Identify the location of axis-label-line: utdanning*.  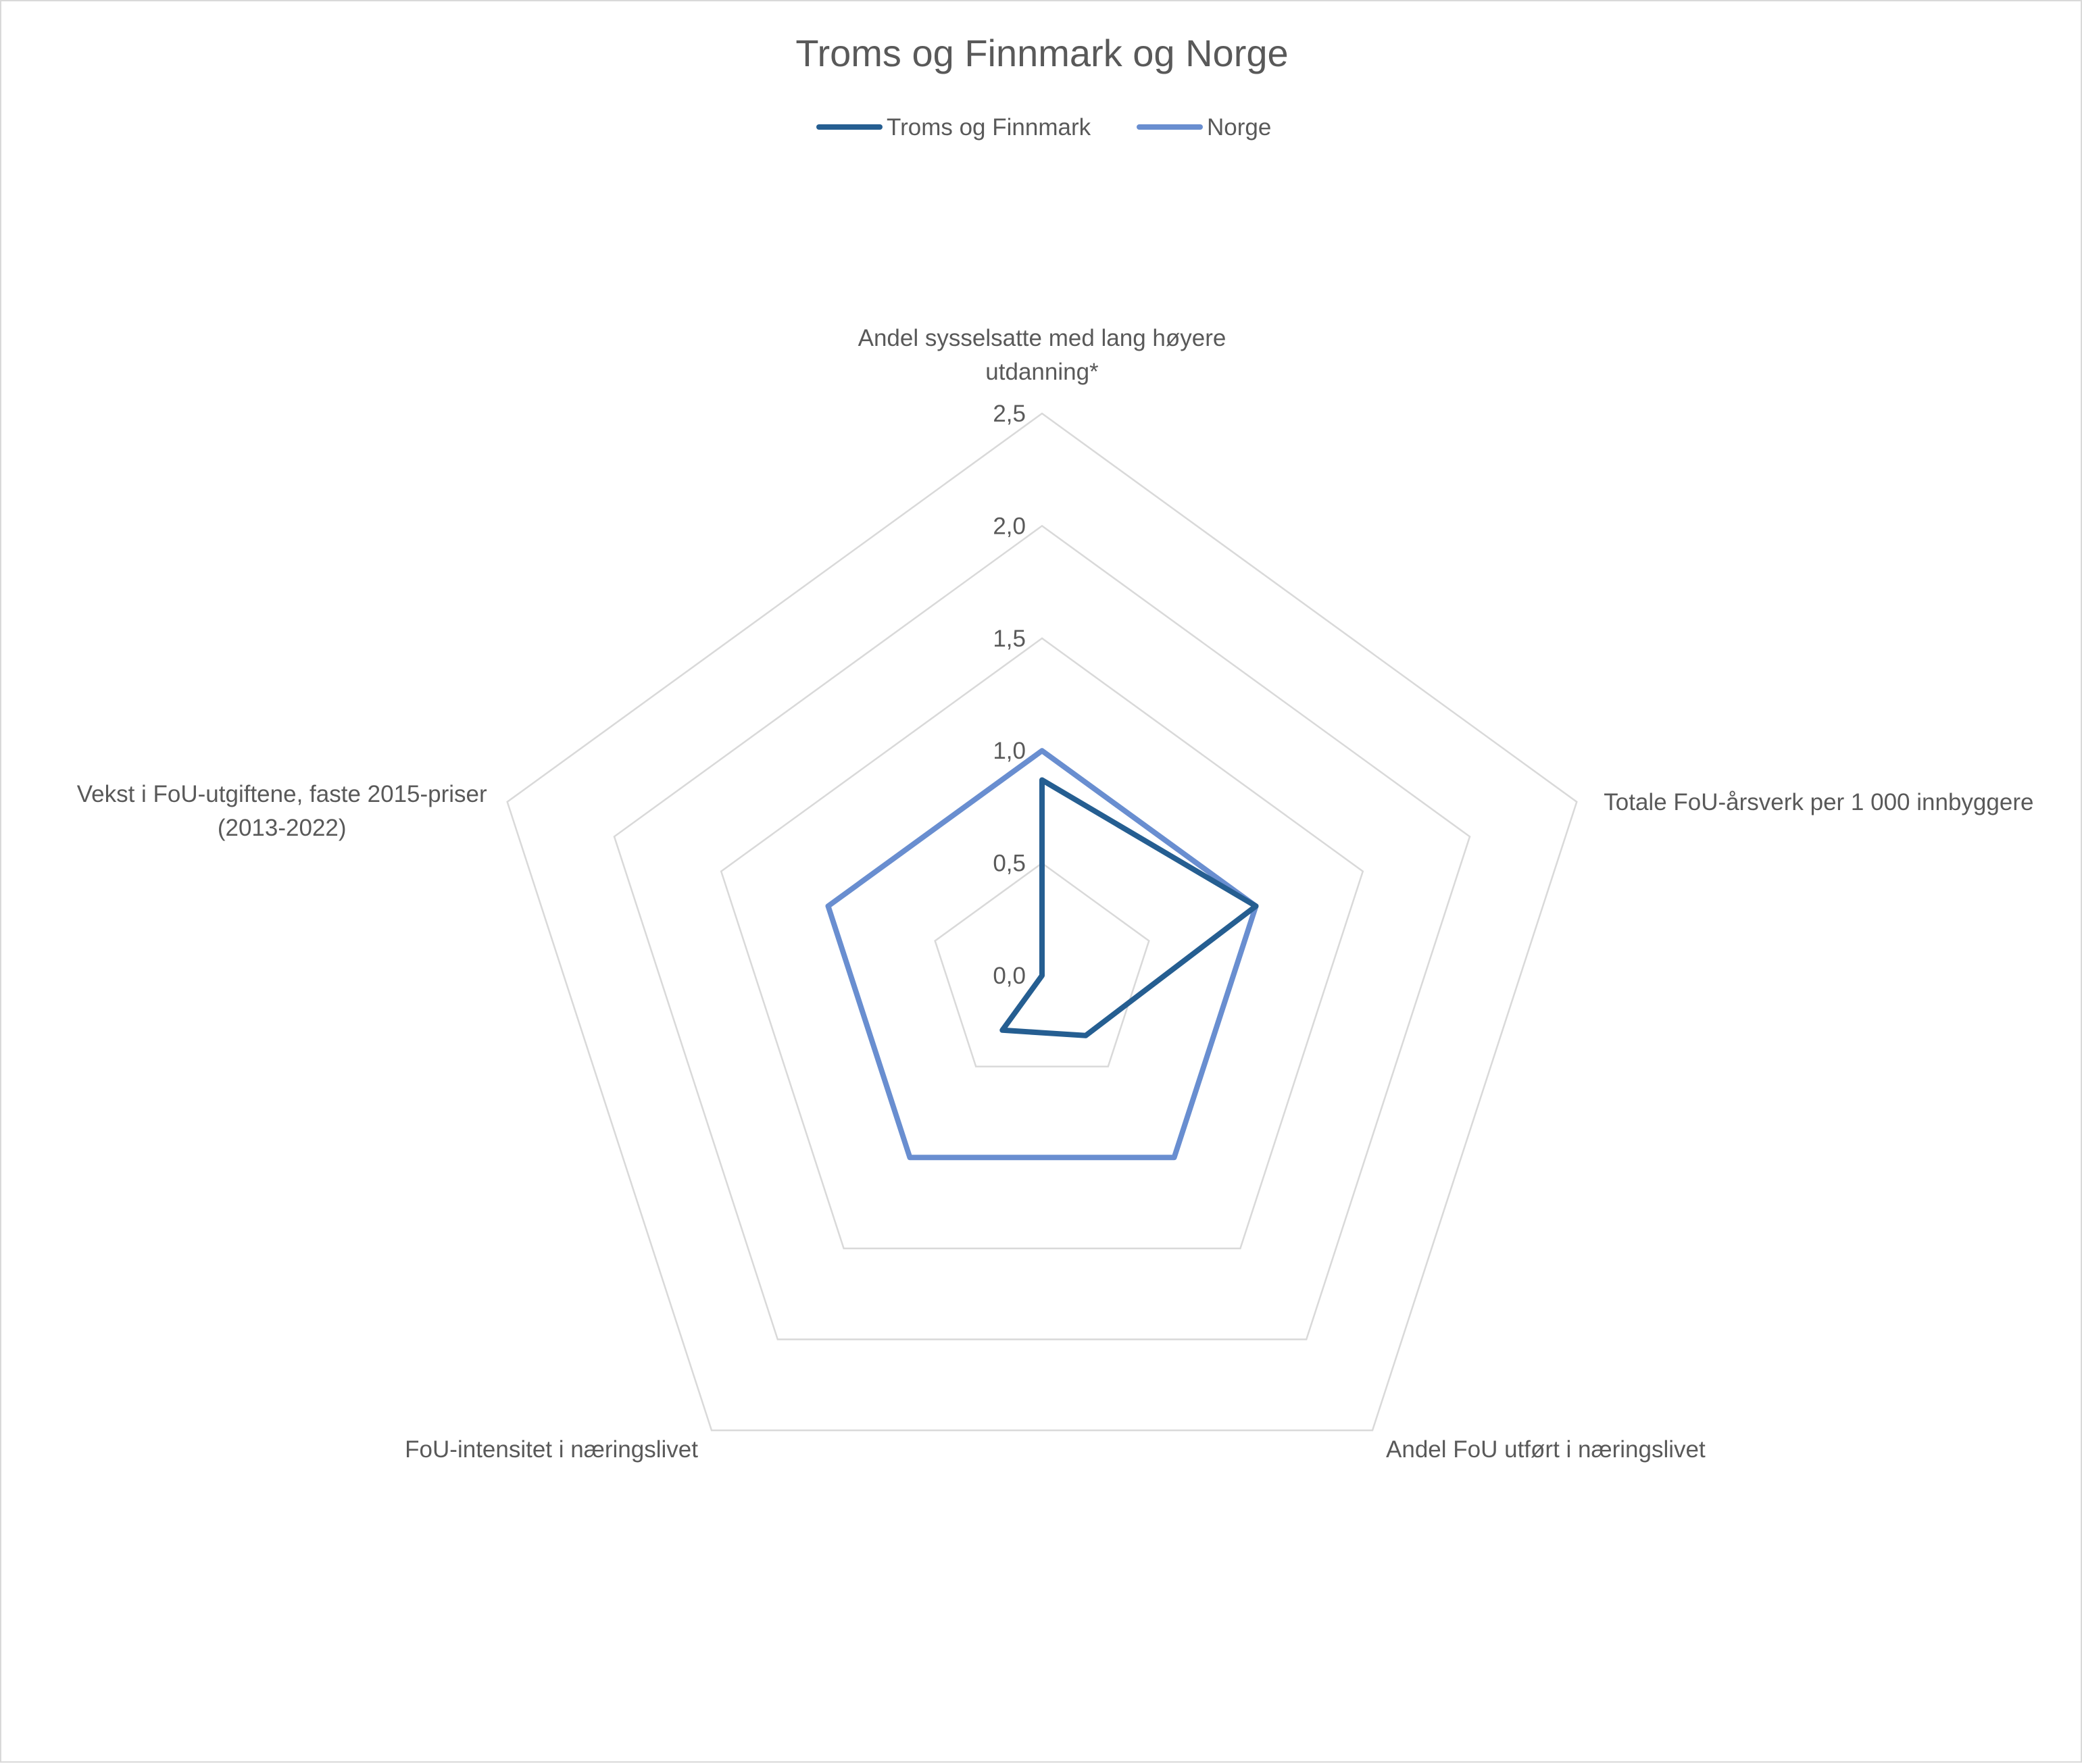
(1042, 372).